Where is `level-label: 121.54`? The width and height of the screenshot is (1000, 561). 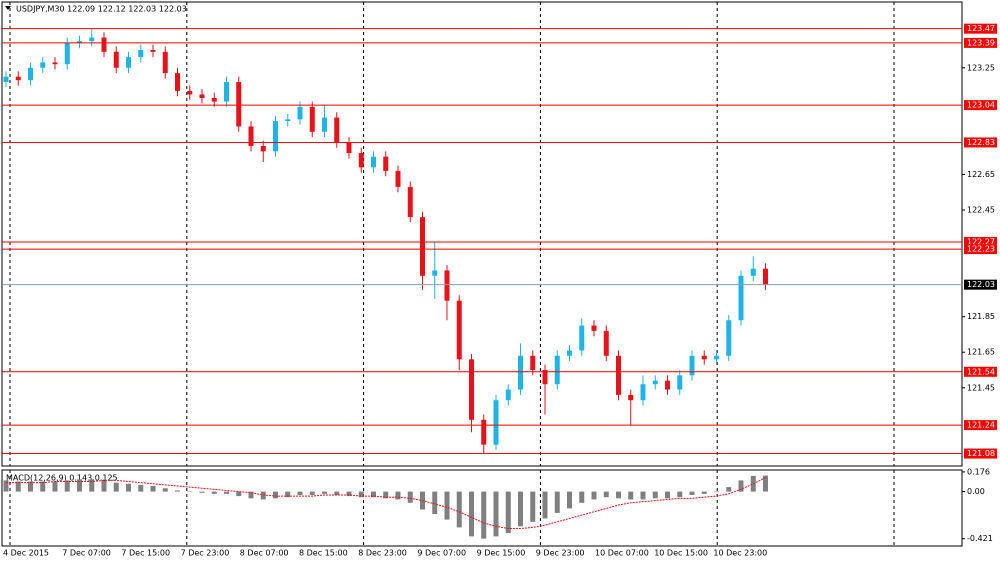
level-label: 121.54 is located at coordinates (981, 371).